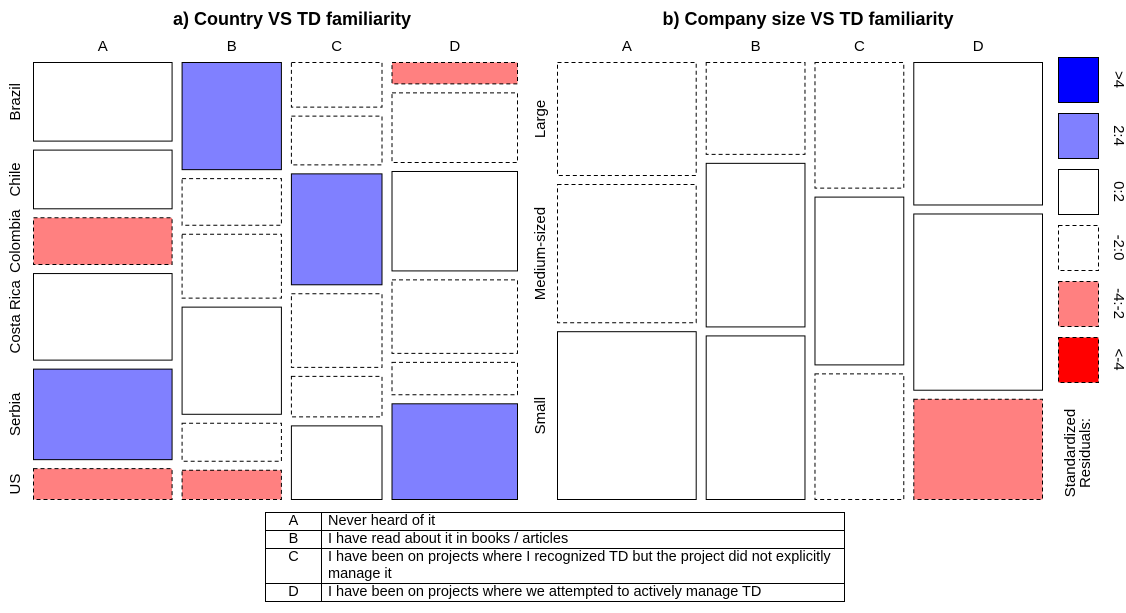 This screenshot has width=1126, height=613. Describe the element at coordinates (336, 85) in the screenshot. I see `mosaic-cell-c-brazil` at that location.